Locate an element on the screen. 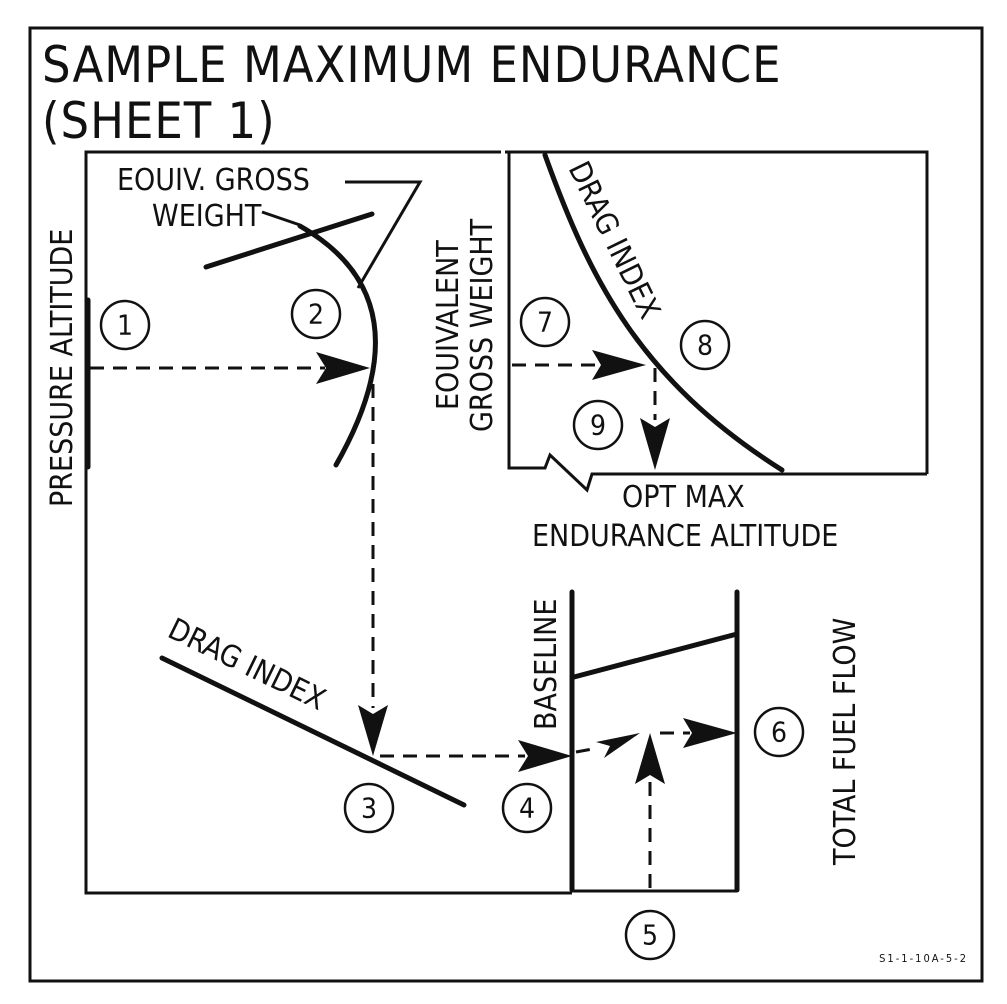 The width and height of the screenshot is (1007, 1004). step-8-number: 8 is located at coordinates (705, 345).